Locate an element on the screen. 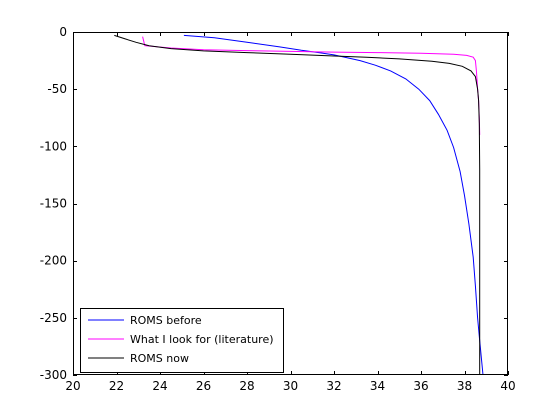 Image resolution: width=560 pixels, height=420 pixels. x-tick-label: 24 is located at coordinates (159, 386).